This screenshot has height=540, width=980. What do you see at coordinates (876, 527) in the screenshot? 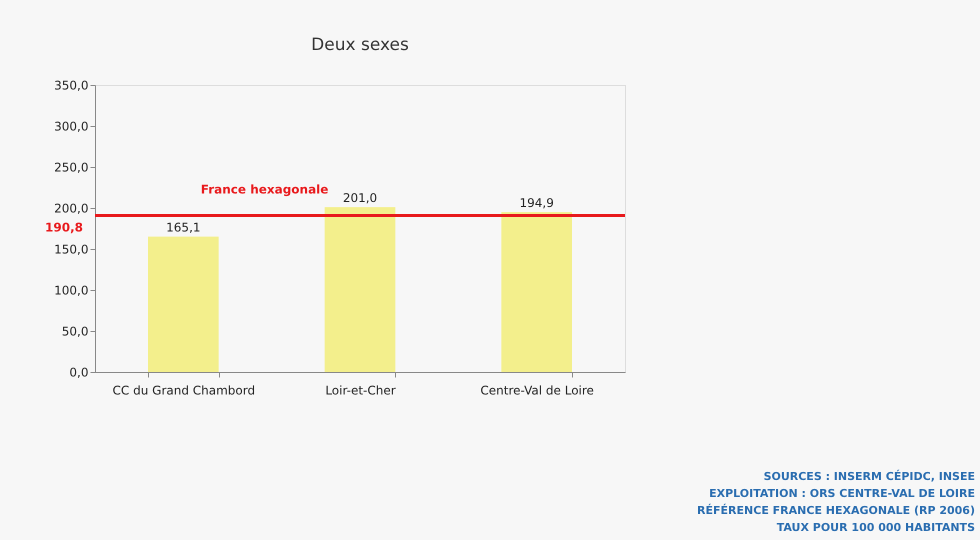
I see `text: TAUX POUR 100 000 HABITANTS` at bounding box center [876, 527].